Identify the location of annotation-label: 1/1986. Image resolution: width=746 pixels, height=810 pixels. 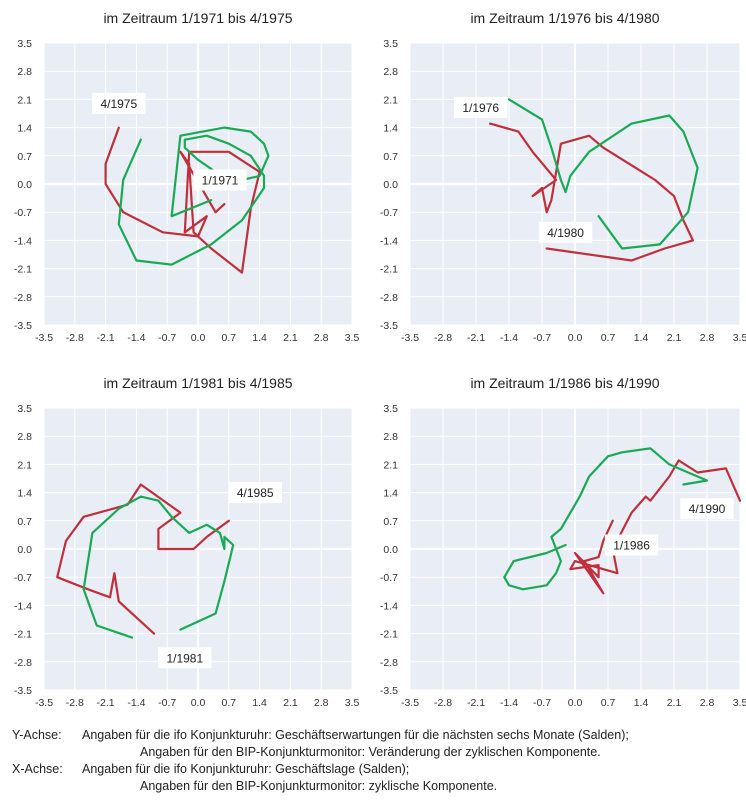
(631, 545).